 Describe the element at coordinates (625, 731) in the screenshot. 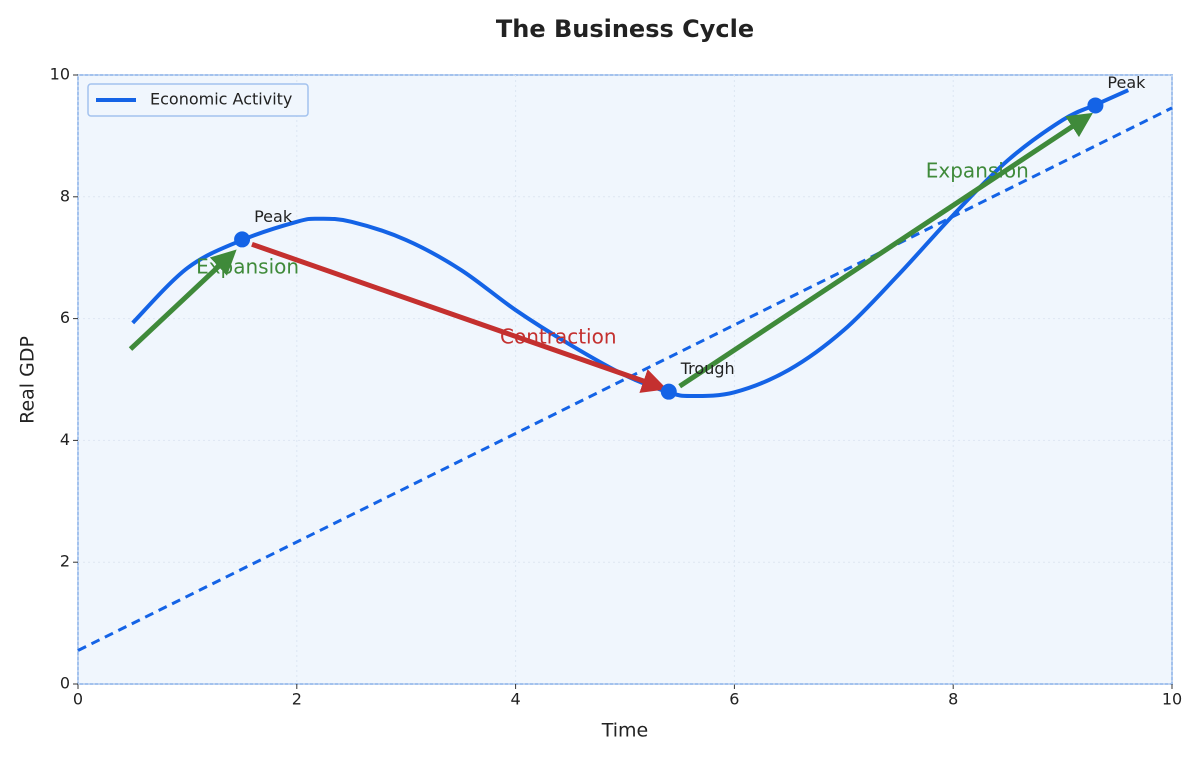

I see `x-axis-label: Time` at that location.